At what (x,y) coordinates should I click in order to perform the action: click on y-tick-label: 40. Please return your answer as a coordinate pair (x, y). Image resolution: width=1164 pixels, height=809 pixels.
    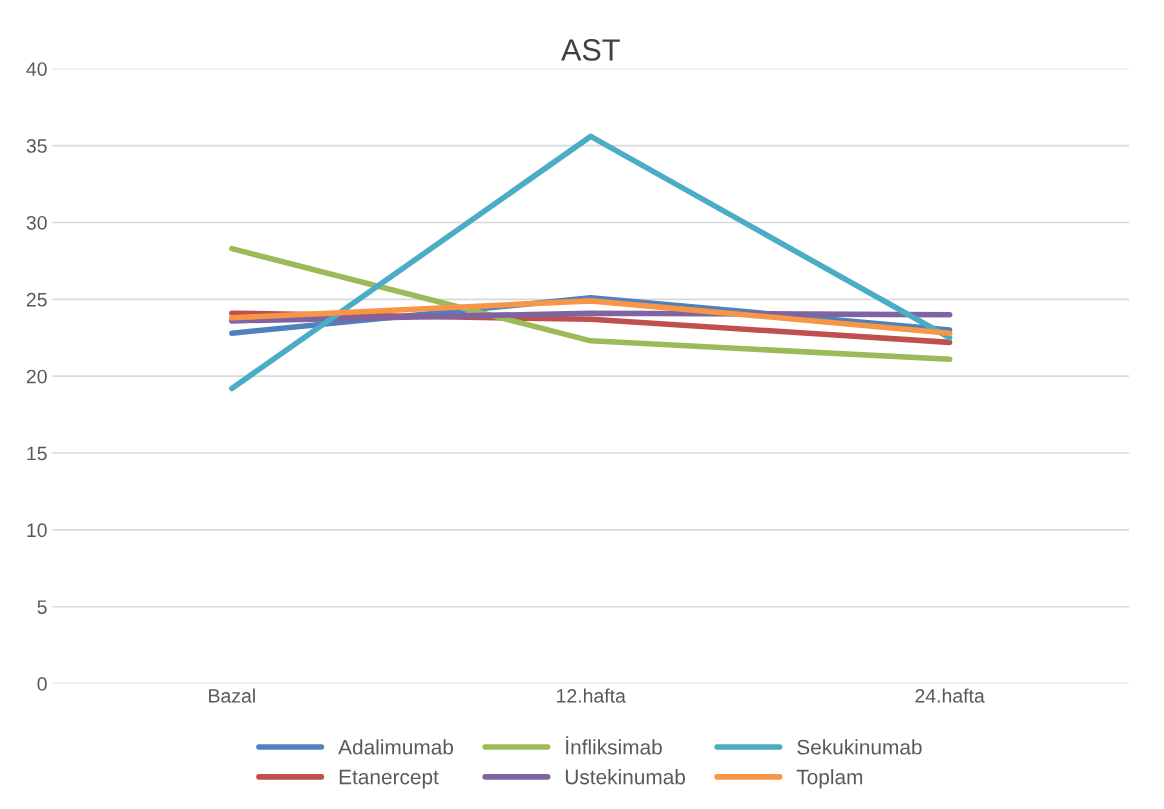
    Looking at the image, I should click on (36, 69).